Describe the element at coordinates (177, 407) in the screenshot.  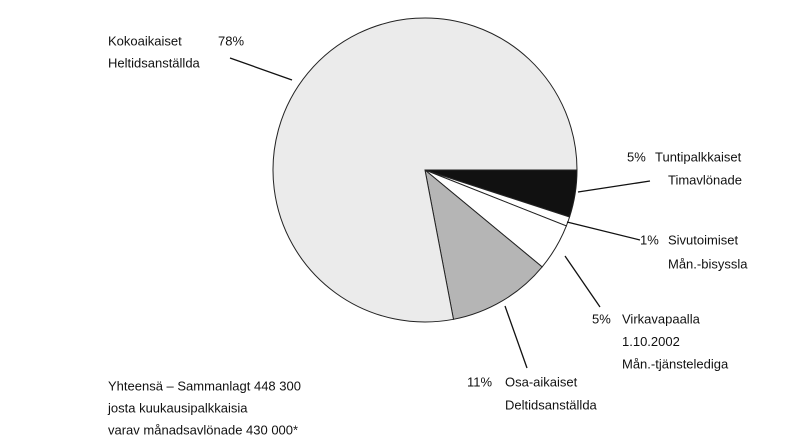
I see `note: josta kuukausipalkkaisia` at that location.